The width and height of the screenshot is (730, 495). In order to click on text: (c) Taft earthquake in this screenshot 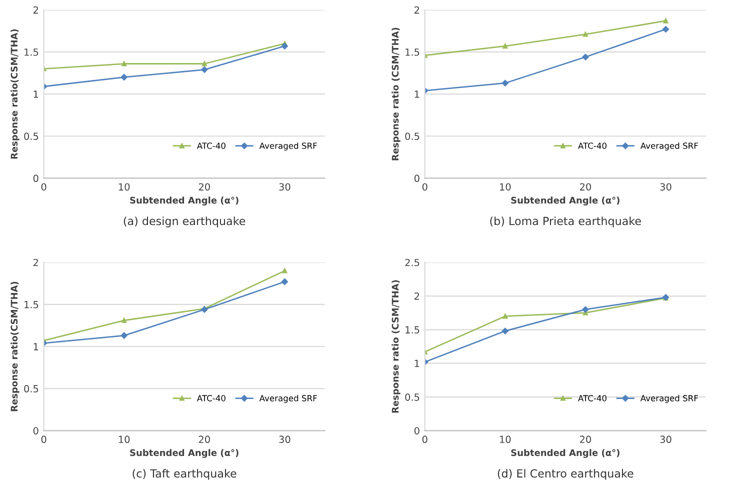, I will do `click(184, 474)`.